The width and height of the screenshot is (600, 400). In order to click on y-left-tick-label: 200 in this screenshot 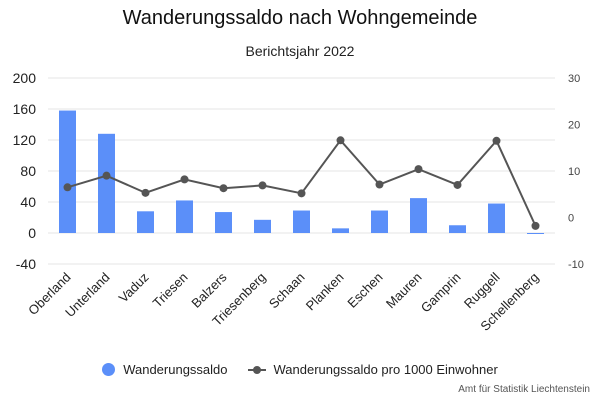, I will do `click(25, 78)`.